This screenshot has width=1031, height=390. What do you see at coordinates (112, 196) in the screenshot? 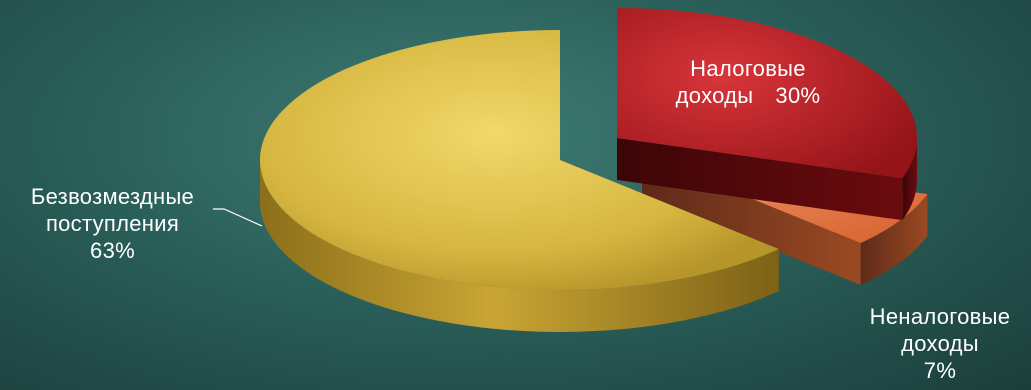
I see `slice-label-line: Безвозмездные` at bounding box center [112, 196].